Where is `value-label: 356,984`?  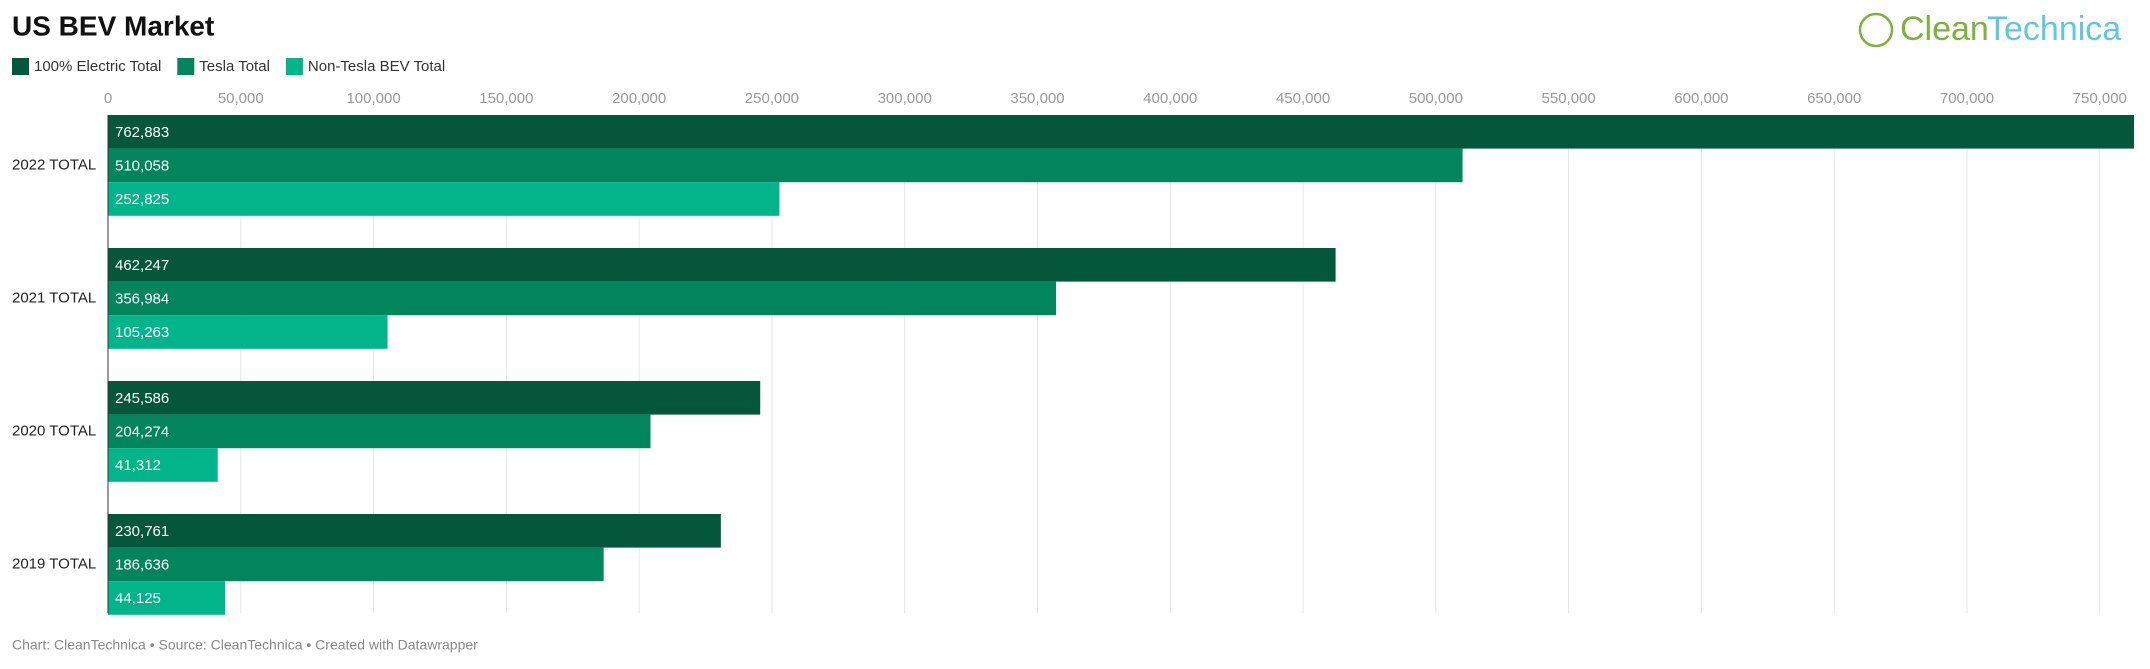 value-label: 356,984 is located at coordinates (142, 298).